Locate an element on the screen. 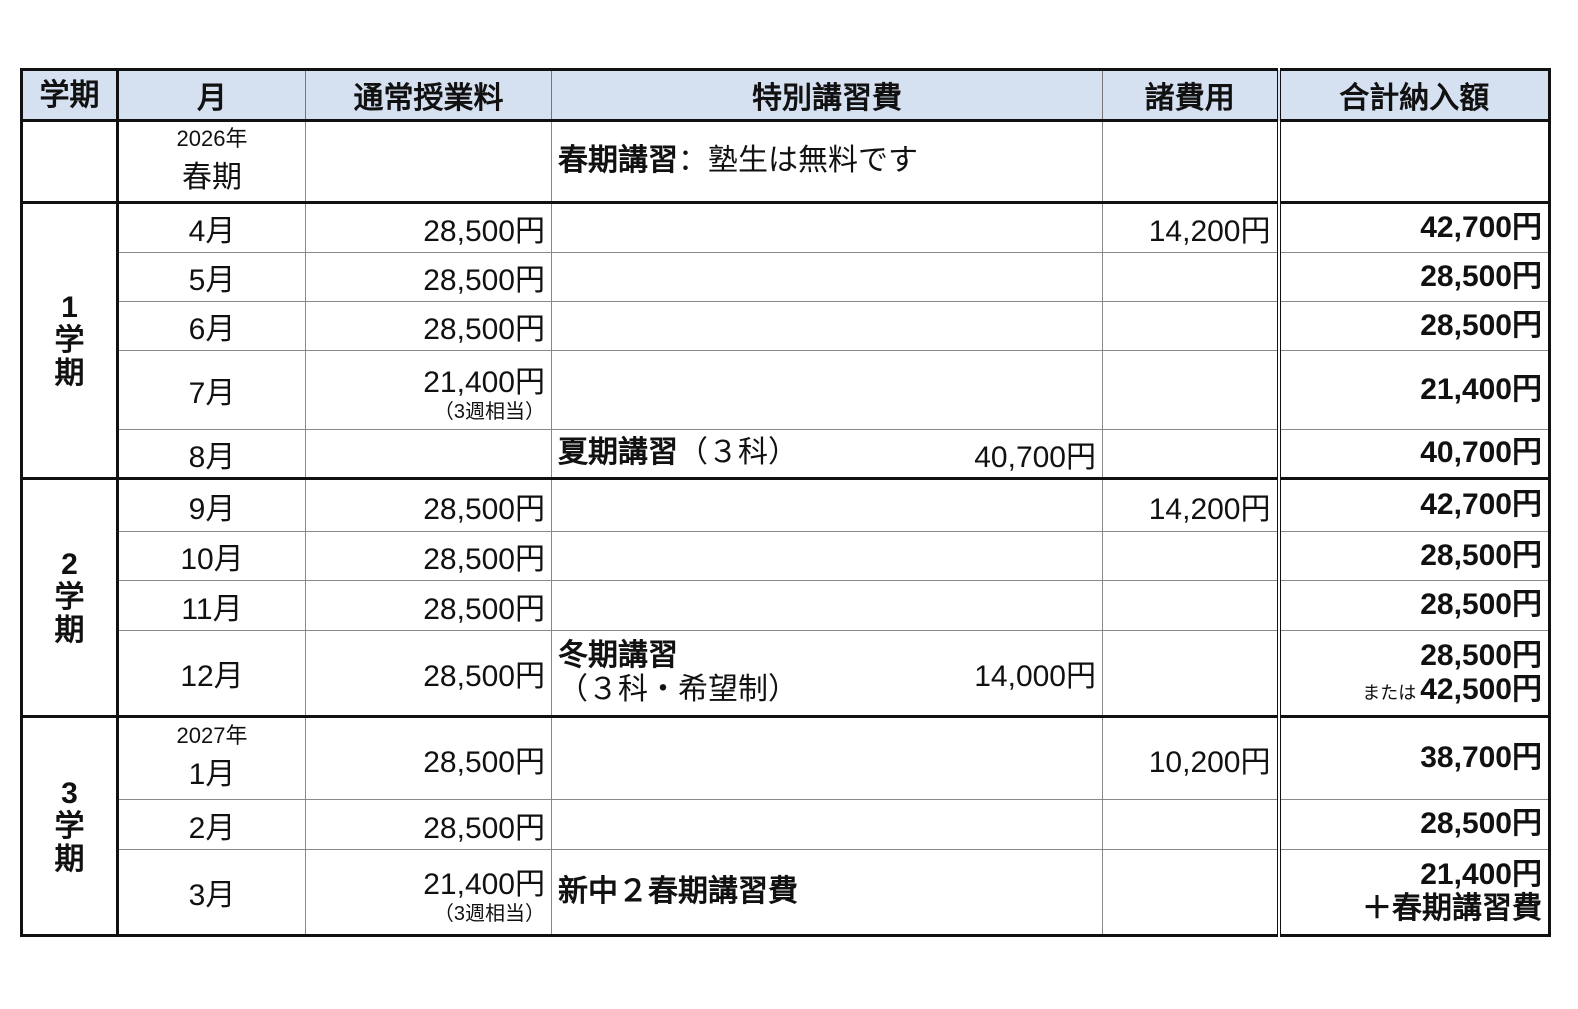 The height and width of the screenshot is (1009, 1578). term-cell is located at coordinates (70, 162).